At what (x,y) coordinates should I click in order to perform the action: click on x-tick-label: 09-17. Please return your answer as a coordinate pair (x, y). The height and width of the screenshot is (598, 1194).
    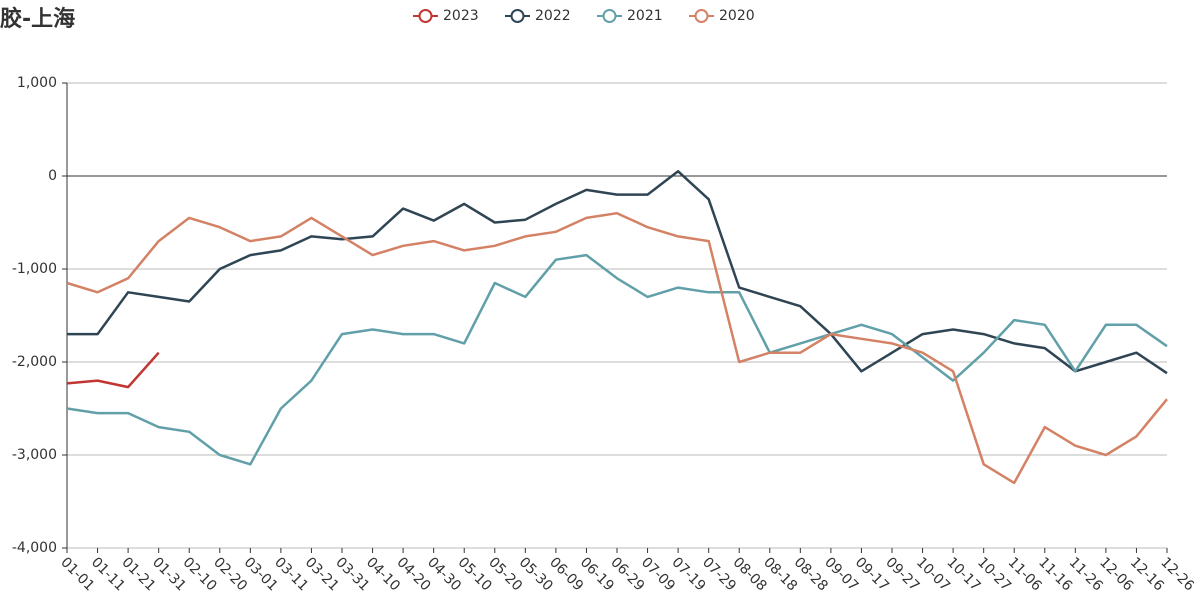
    Looking at the image, I should click on (872, 574).